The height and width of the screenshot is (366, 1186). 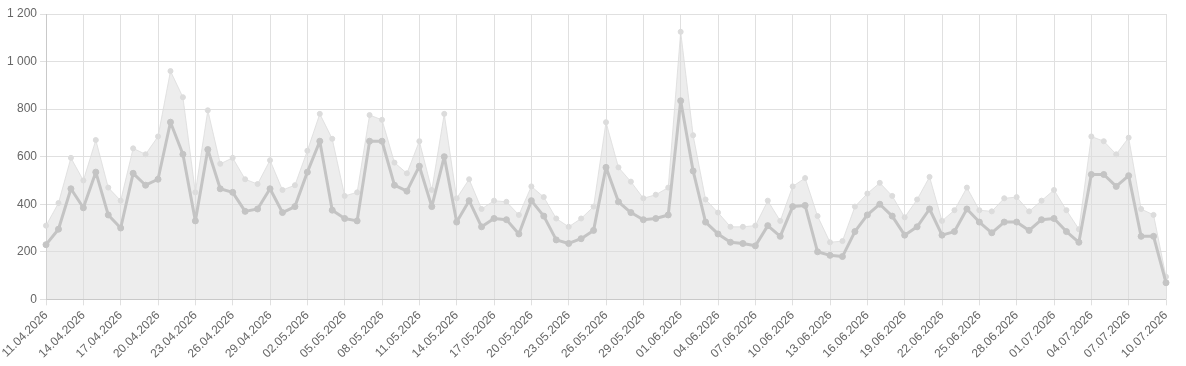 I want to click on y-tick-label: 1 000, so click(x=22, y=60).